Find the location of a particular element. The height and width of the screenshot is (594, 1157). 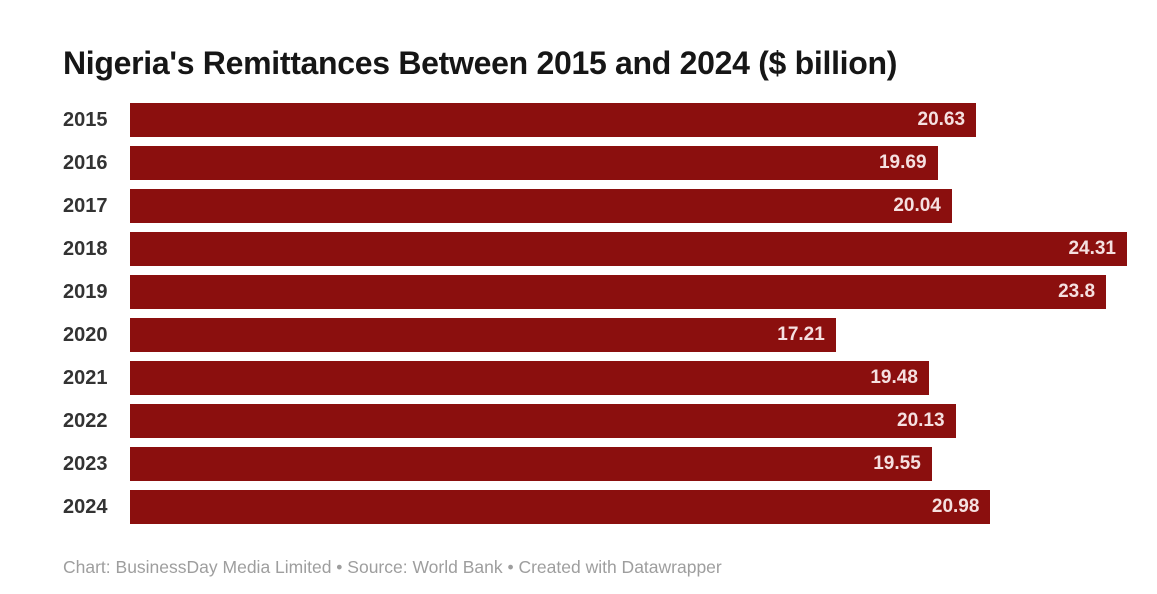

value-label: 17.21 is located at coordinates (801, 334).